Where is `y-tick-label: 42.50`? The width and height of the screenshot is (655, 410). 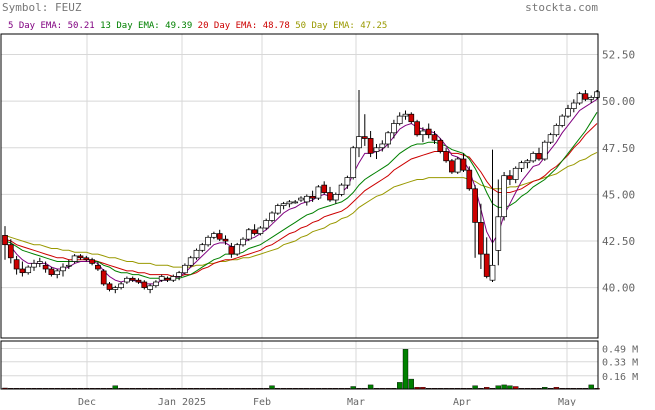
y-tick-label: 42.50 is located at coordinates (618, 241).